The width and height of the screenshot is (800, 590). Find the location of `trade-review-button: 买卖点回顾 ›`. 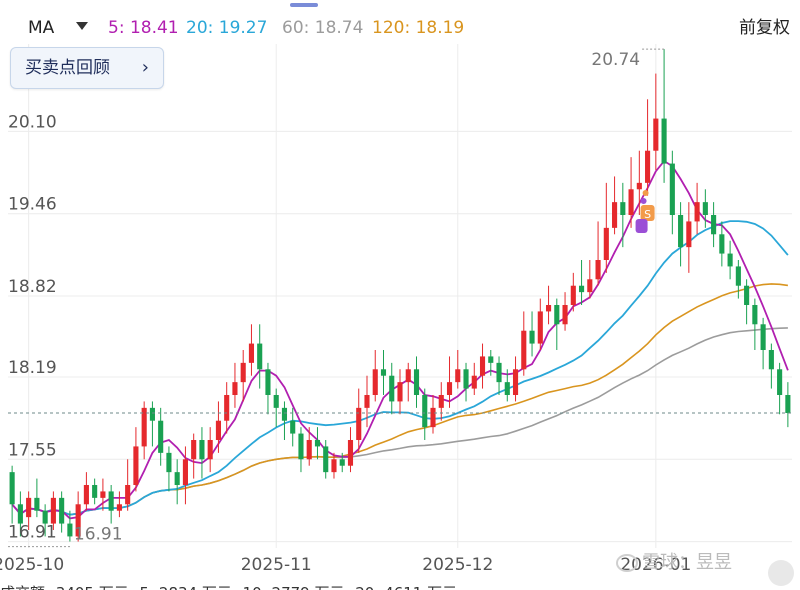

trade-review-button: 买卖点回顾 › is located at coordinates (87, 68).